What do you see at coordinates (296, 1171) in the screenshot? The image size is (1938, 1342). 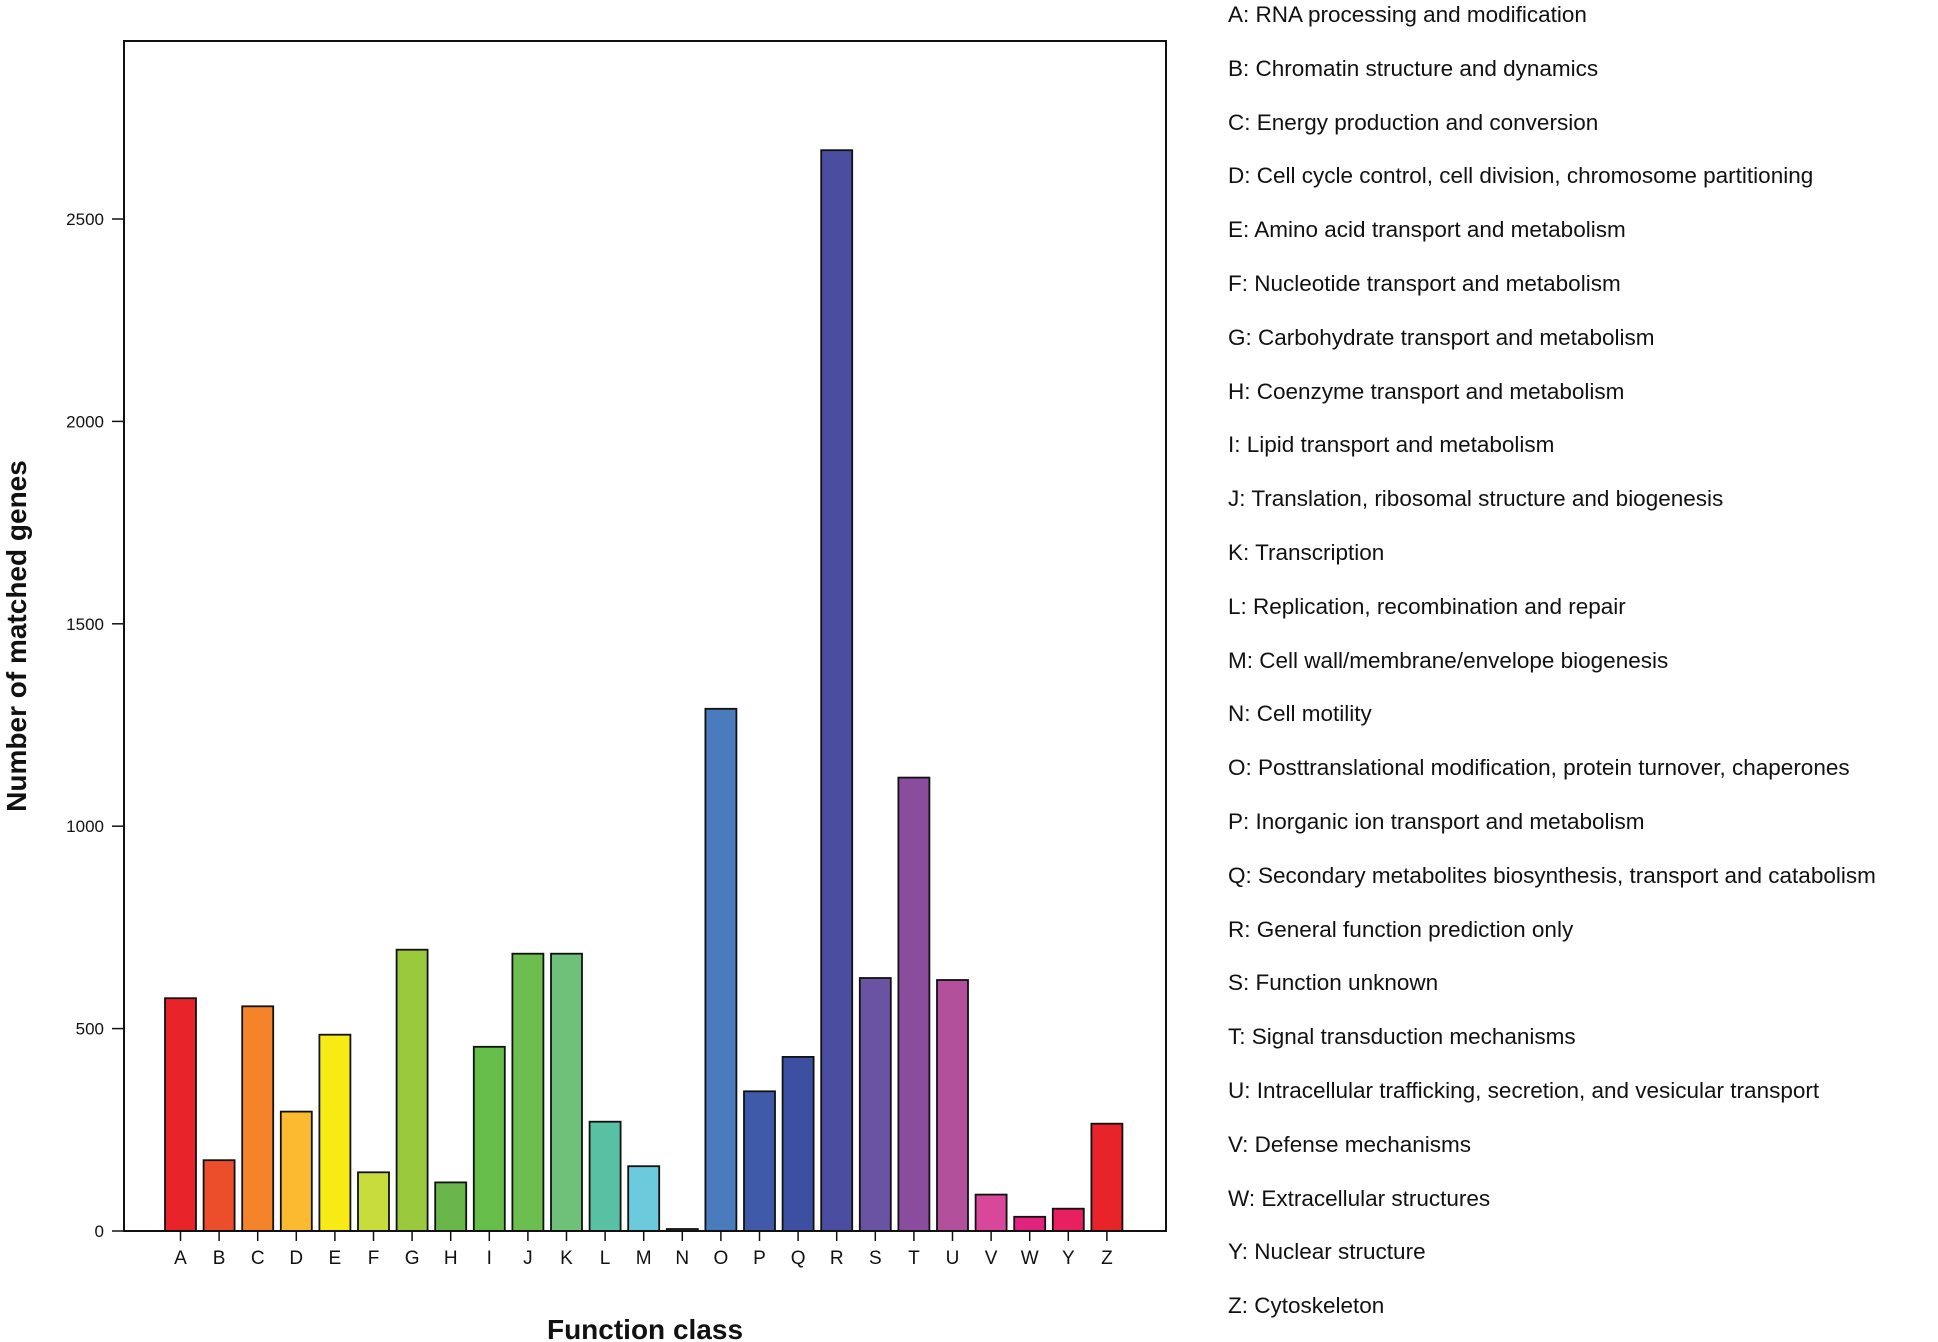 I see `bar-D` at bounding box center [296, 1171].